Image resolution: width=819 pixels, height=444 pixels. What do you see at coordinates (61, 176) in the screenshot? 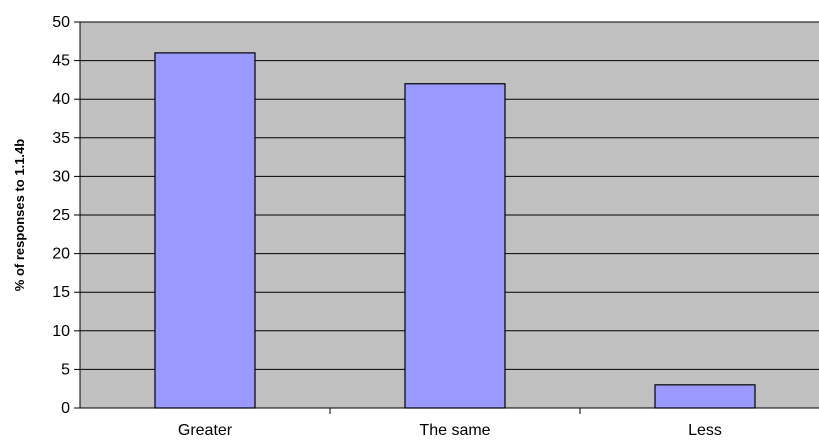
I see `y-tick-label: 30` at bounding box center [61, 176].